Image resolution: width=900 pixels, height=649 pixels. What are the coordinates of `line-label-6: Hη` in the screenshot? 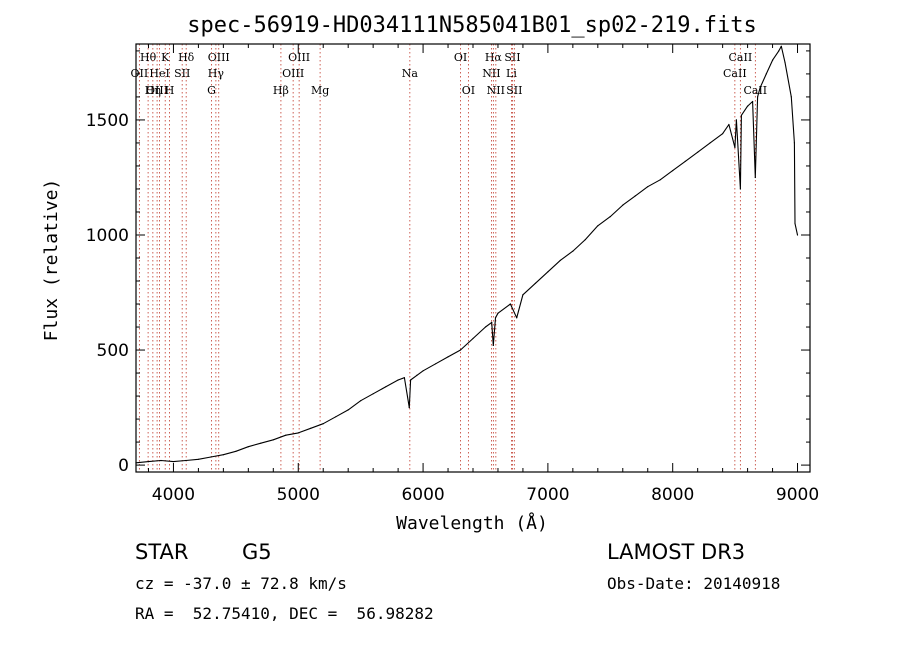 It's located at (153, 90).